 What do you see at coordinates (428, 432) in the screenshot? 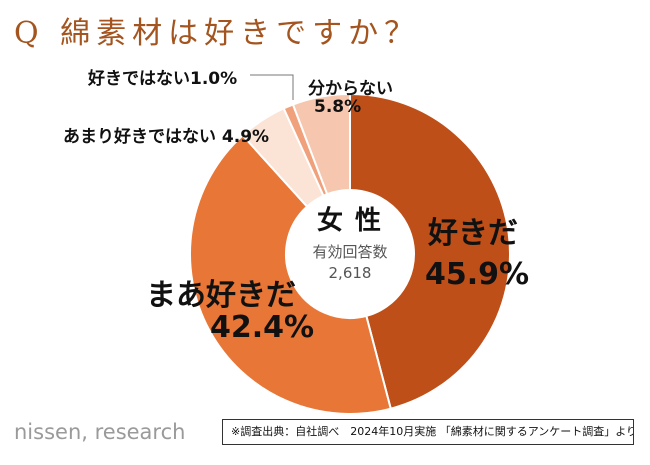
I see `source-note: ※調査出典：自社調べ 2024年10月実施 「綿素材に関するアンケート調査」より` at bounding box center [428, 432].